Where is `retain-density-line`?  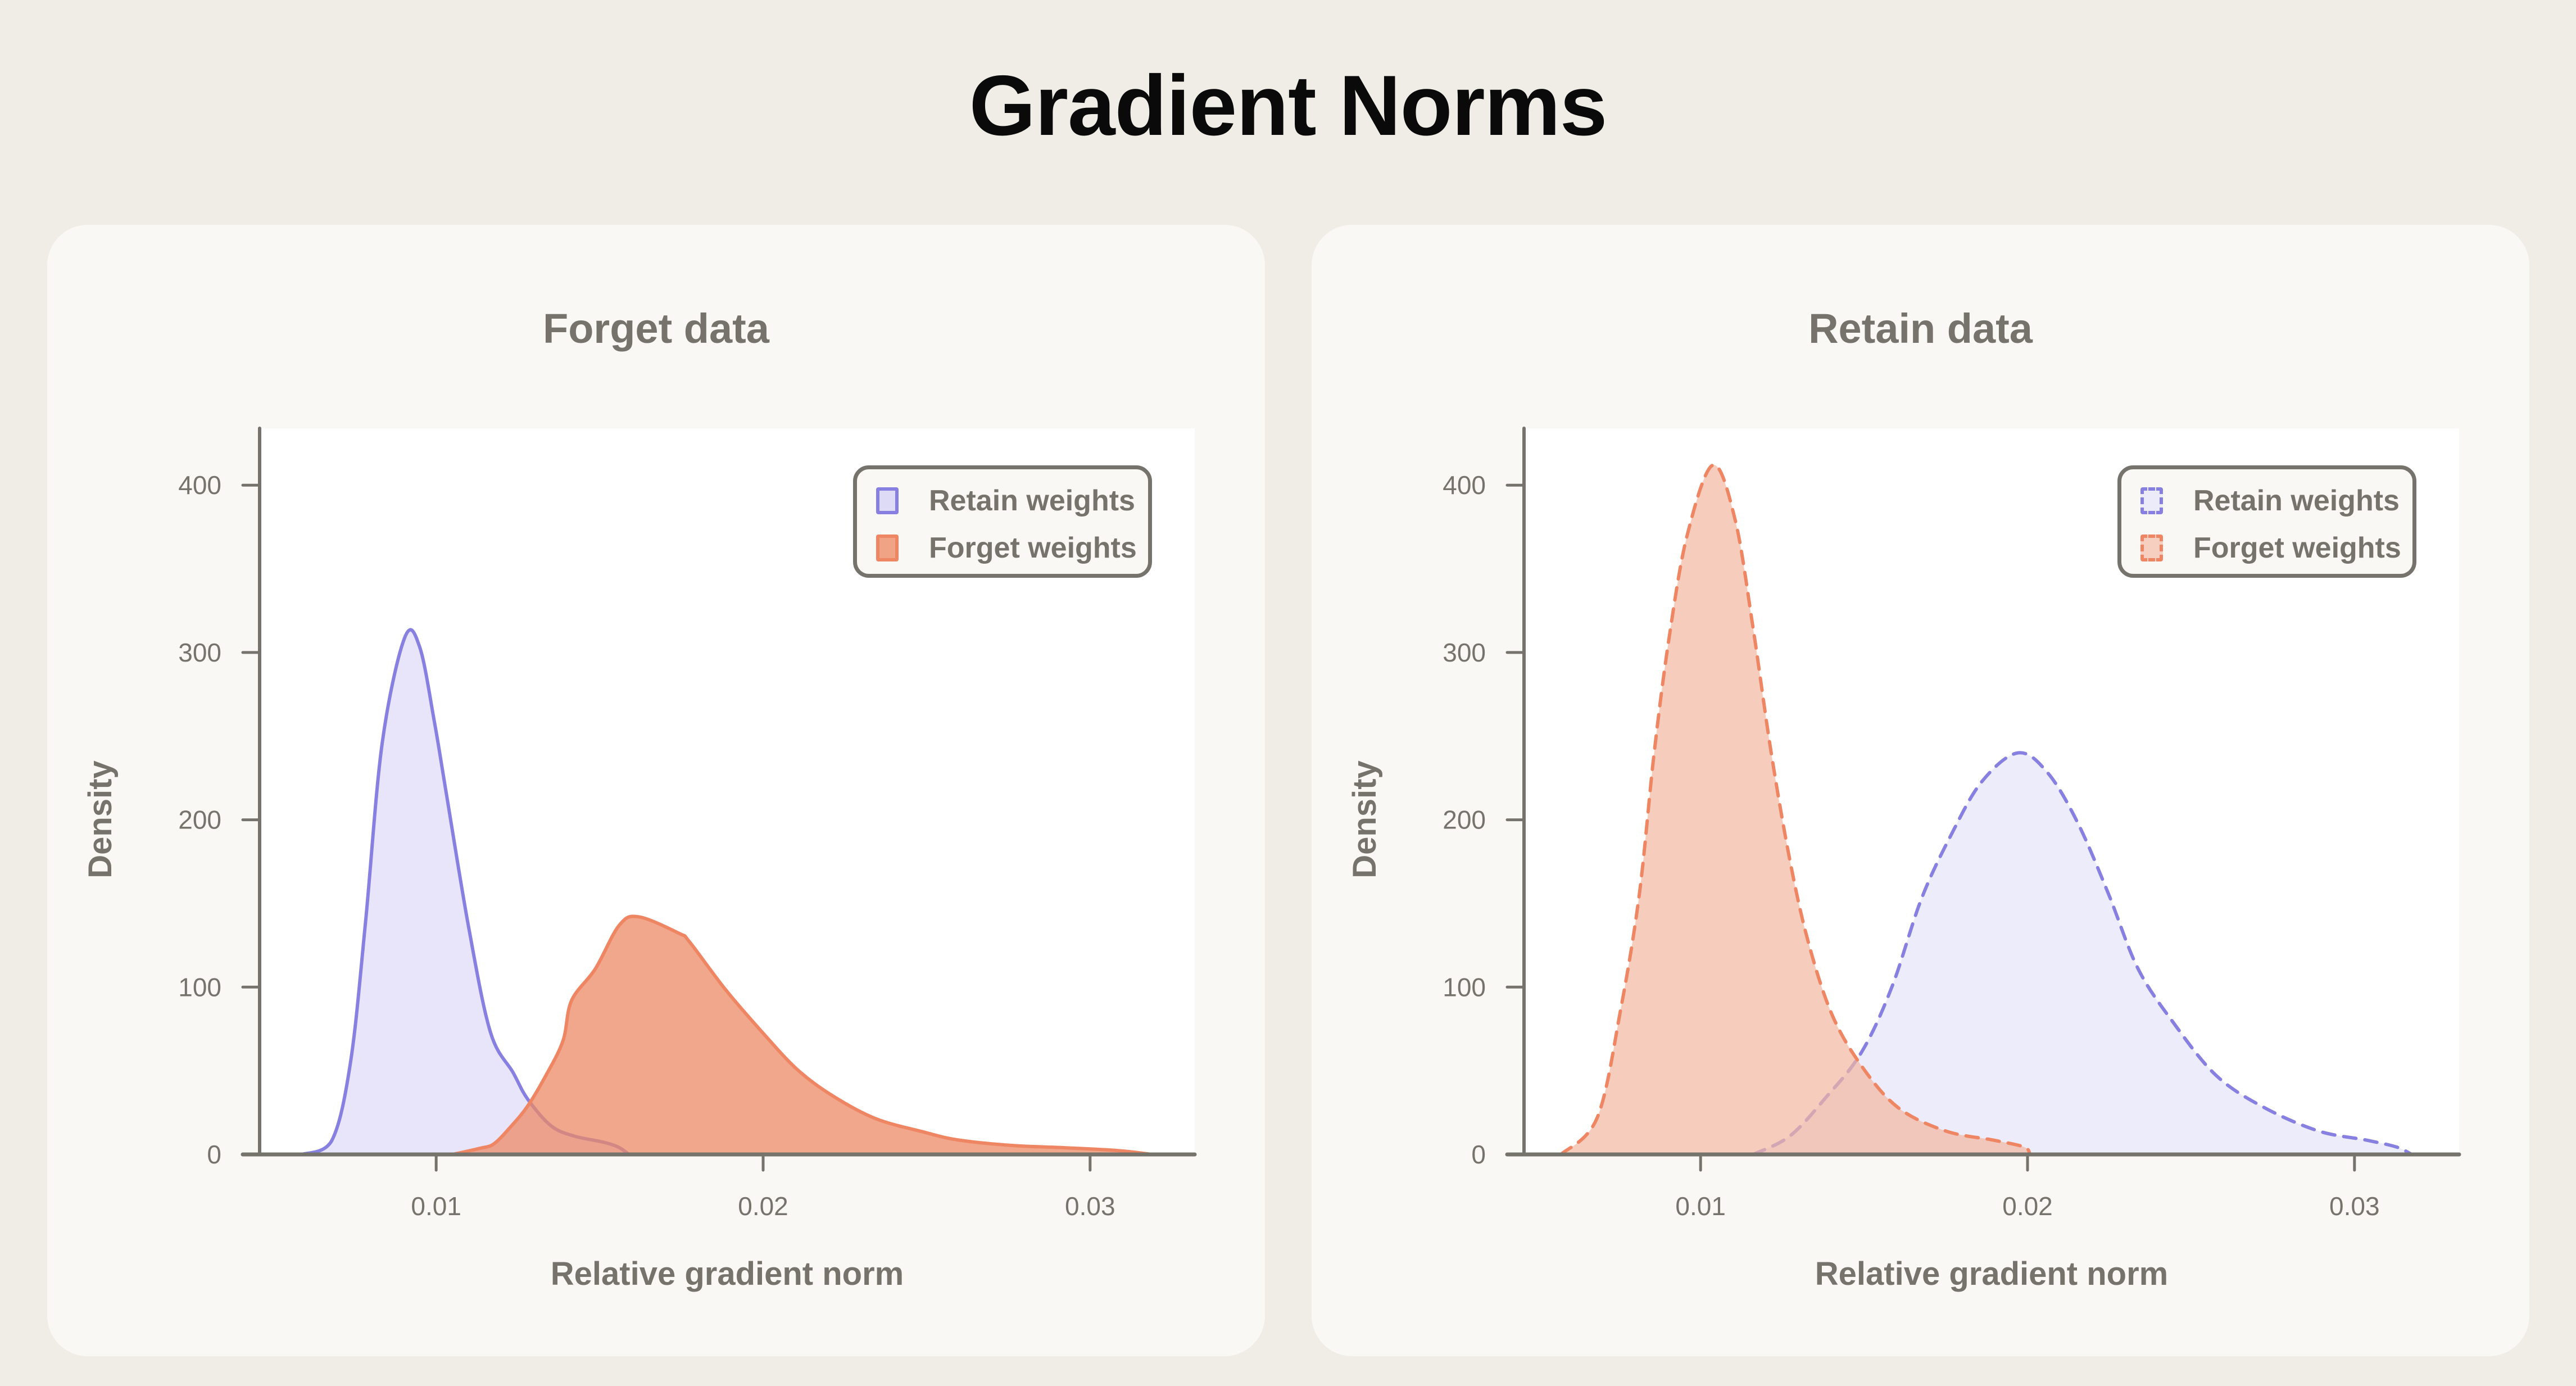 retain-density-line is located at coordinates (2082, 953).